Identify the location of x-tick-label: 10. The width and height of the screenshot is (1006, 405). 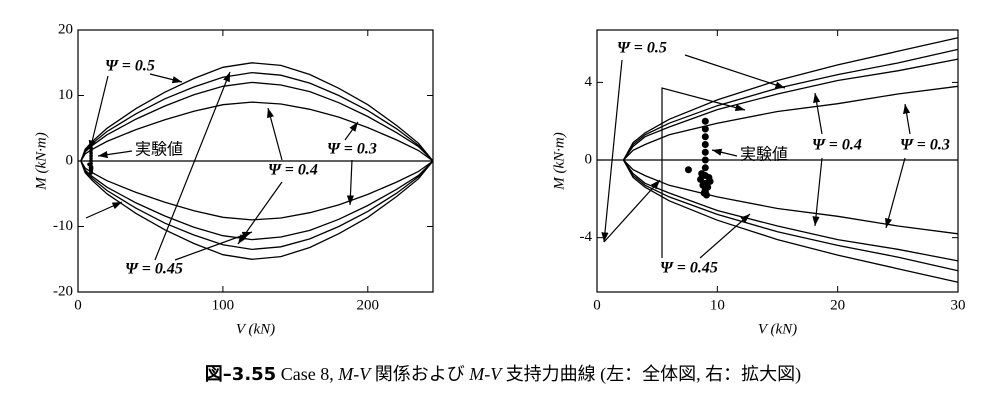
(717, 305).